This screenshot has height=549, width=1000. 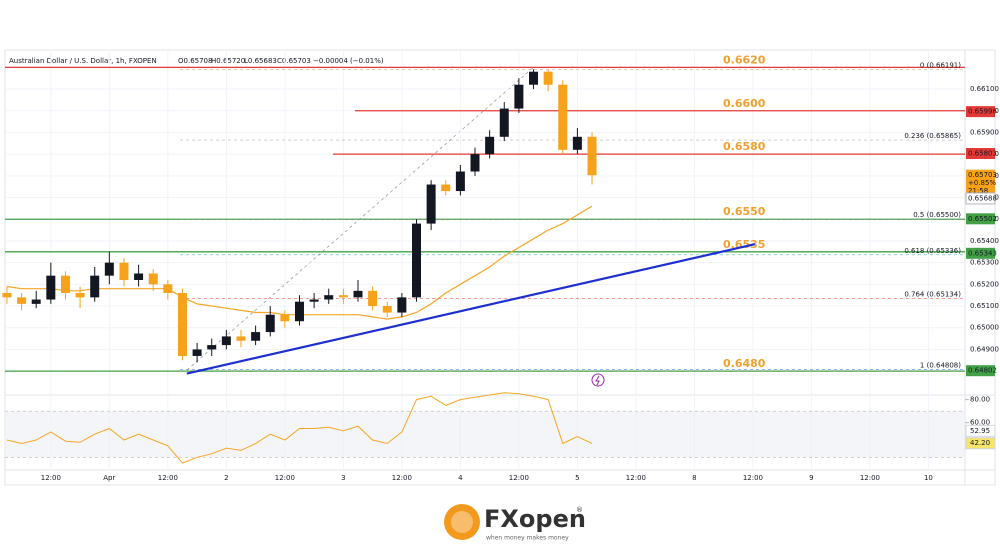 What do you see at coordinates (228, 61) in the screenshot?
I see `ohlc-value: H0.65720` at bounding box center [228, 61].